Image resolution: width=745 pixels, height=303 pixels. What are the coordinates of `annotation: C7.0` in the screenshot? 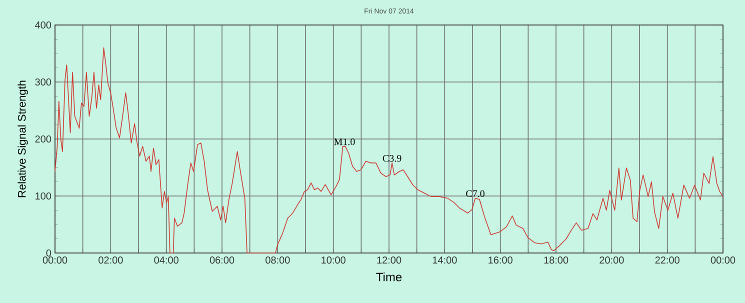 It's located at (475, 194).